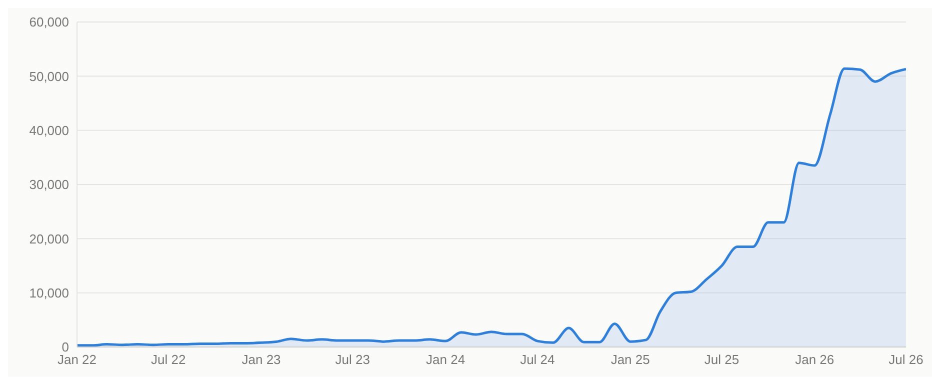  I want to click on y-tick-label: 20,000, so click(49, 238).